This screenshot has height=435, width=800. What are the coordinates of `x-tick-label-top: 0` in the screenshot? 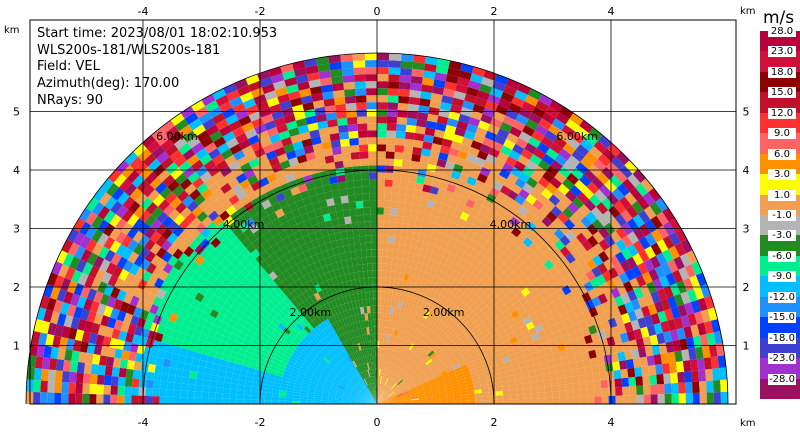 It's located at (377, 11).